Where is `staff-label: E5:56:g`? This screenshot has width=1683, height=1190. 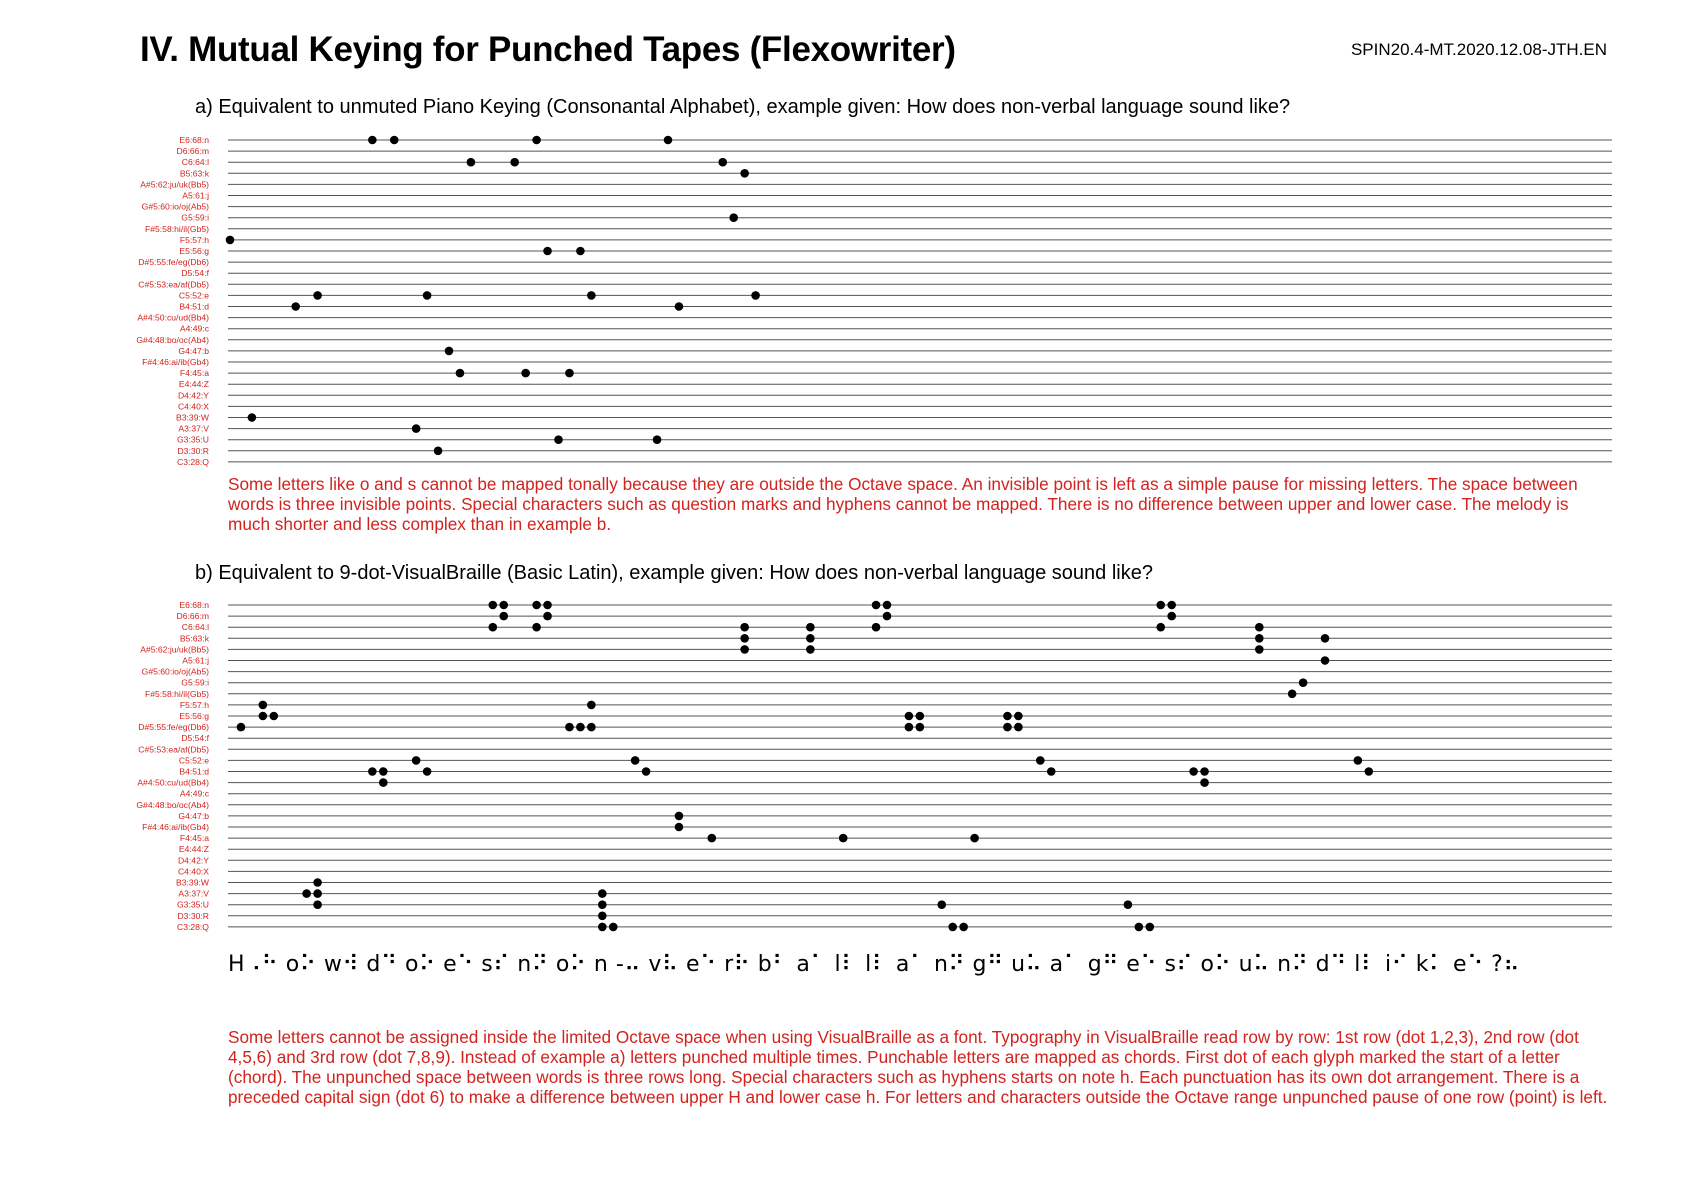 staff-label: E5:56:g is located at coordinates (194, 251).